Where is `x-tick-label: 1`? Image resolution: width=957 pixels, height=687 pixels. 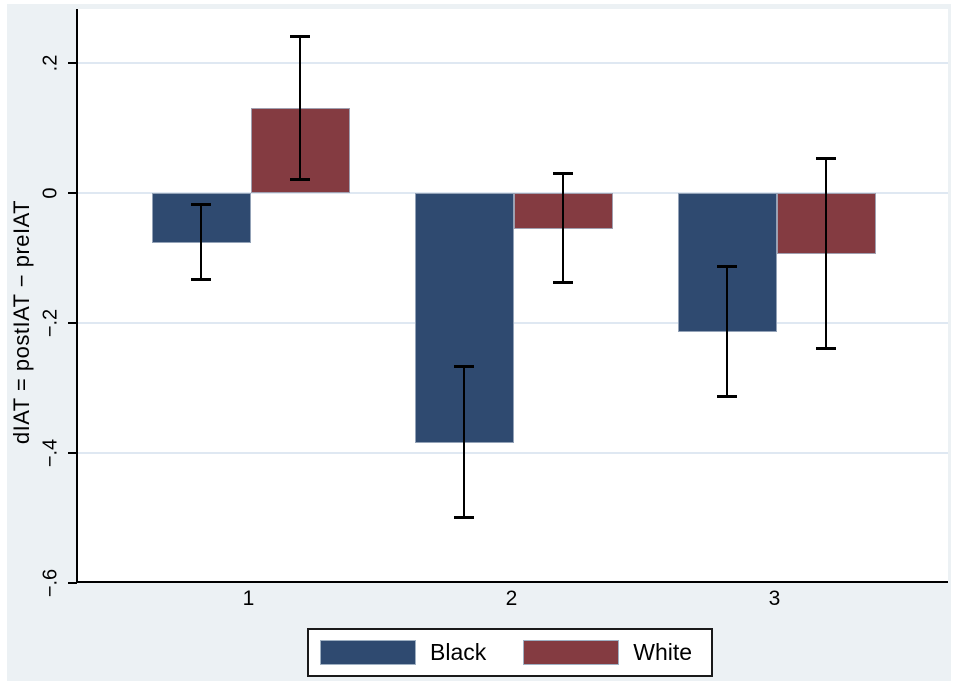
x-tick-label: 1 is located at coordinates (248, 598).